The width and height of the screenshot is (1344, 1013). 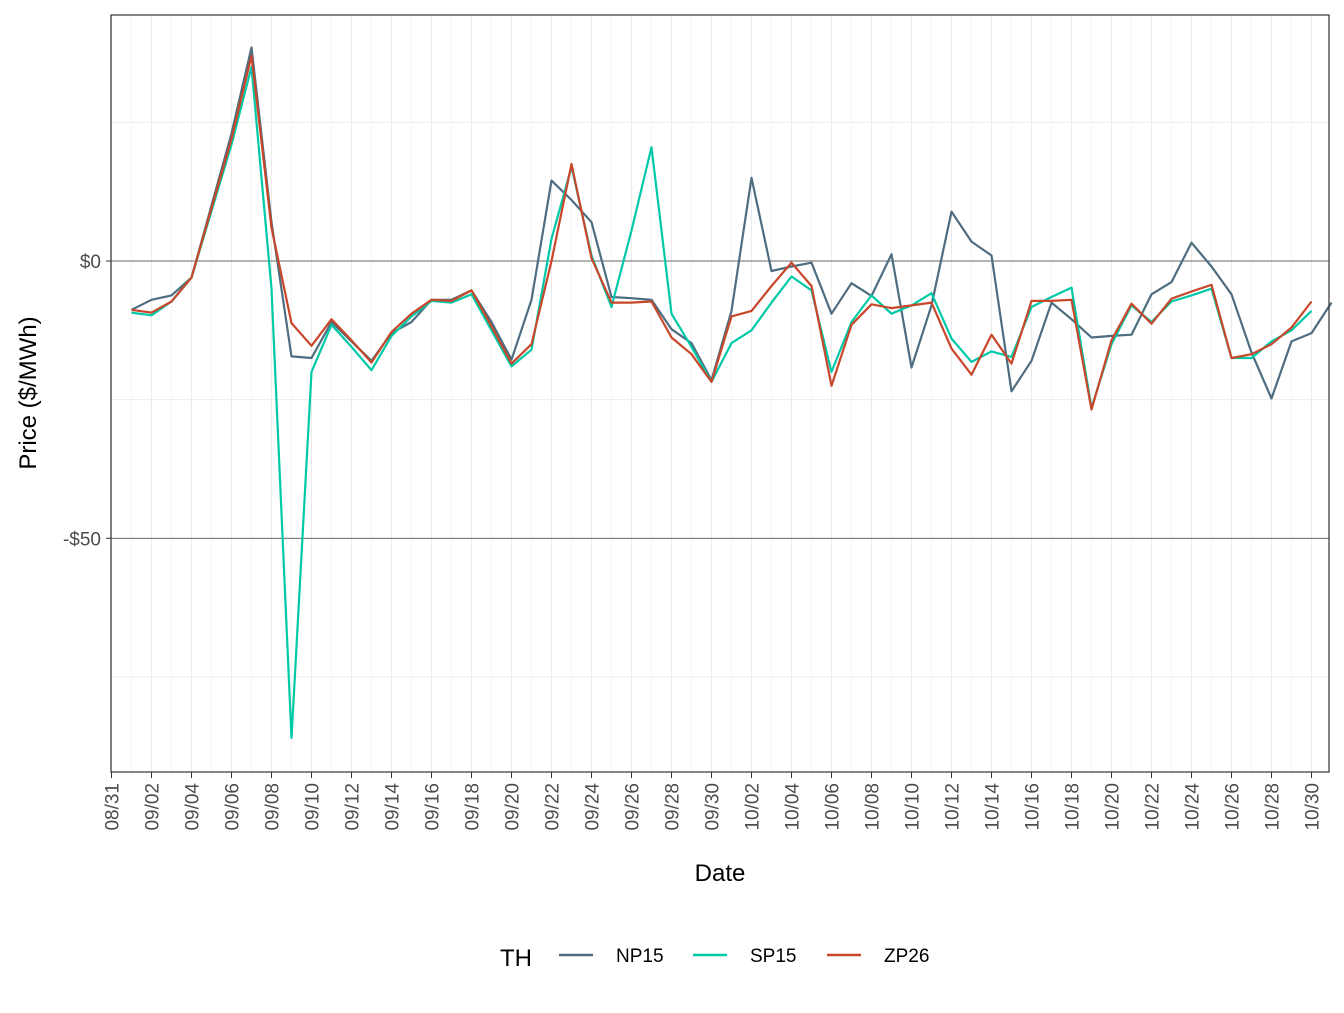 I want to click on x-tick-label: 09/16, so click(x=433, y=807).